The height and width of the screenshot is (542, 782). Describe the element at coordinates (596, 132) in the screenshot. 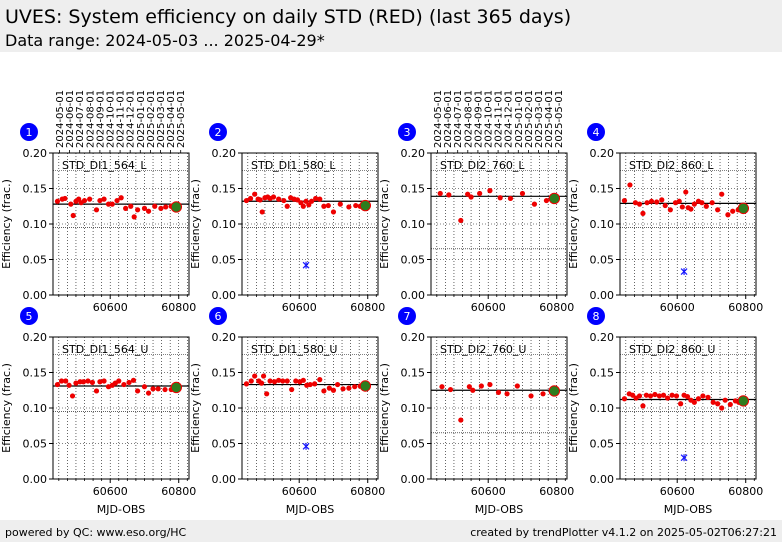

I see `panel-badge-number: 4` at that location.